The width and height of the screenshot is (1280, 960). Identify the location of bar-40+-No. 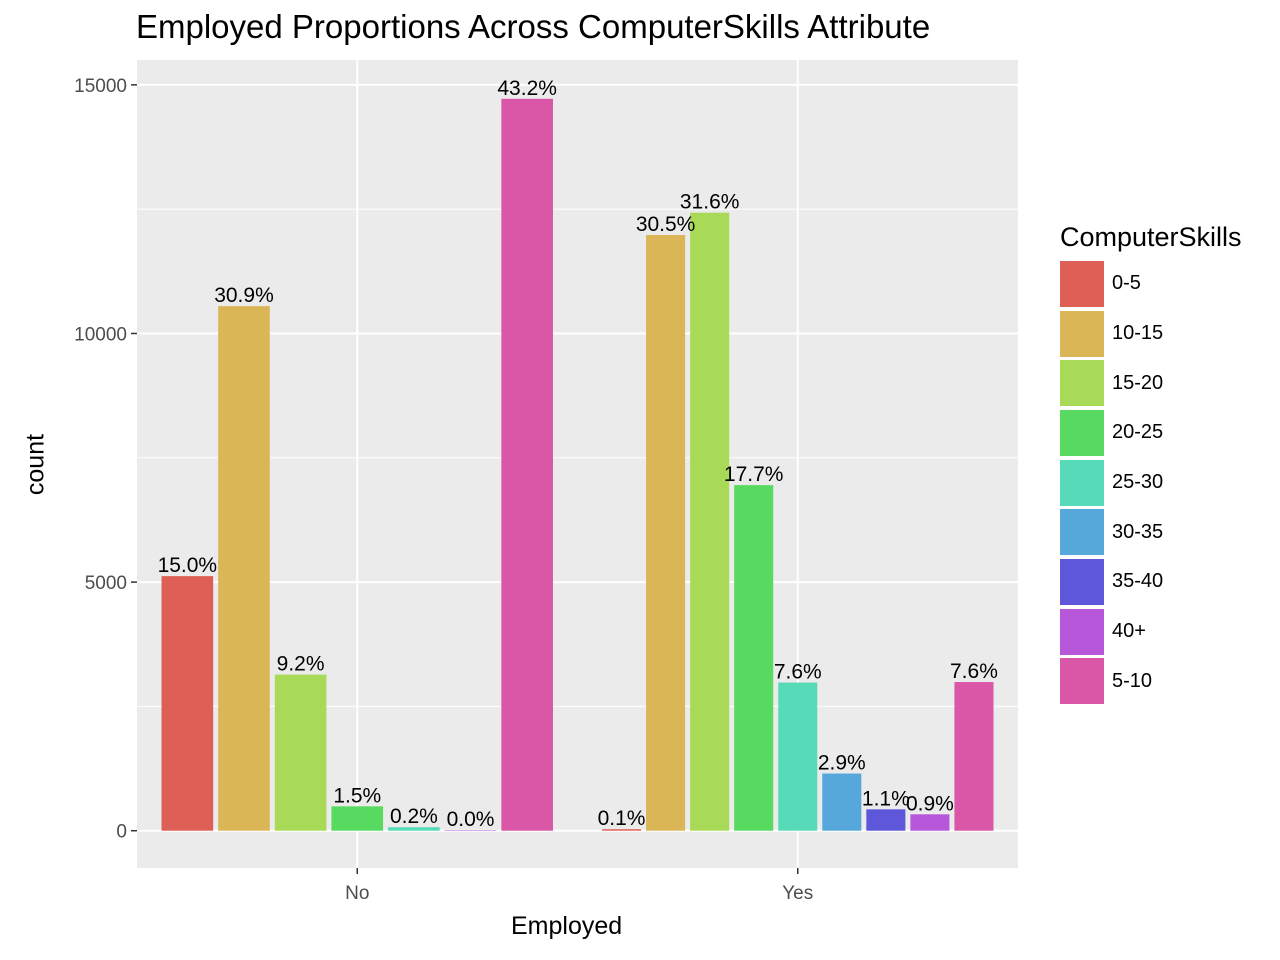
(470, 830).